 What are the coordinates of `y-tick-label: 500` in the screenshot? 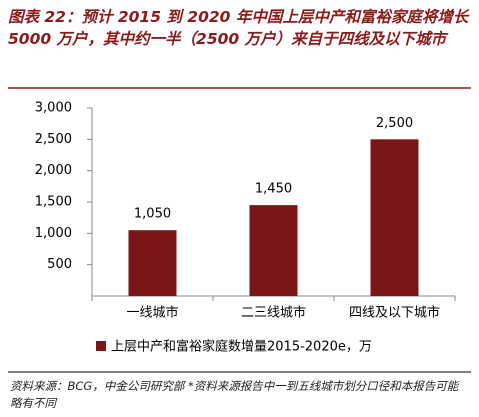 It's located at (59, 264).